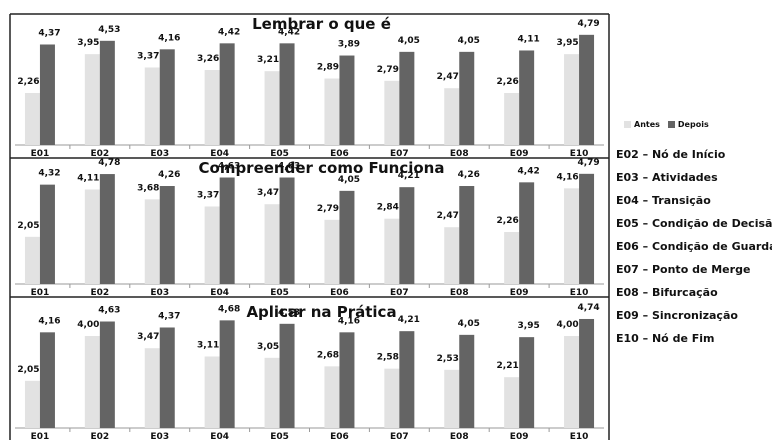 The height and width of the screenshot is (440, 772). Describe the element at coordinates (328, 209) in the screenshot. I see `data-label-antes: 2,79` at that location.